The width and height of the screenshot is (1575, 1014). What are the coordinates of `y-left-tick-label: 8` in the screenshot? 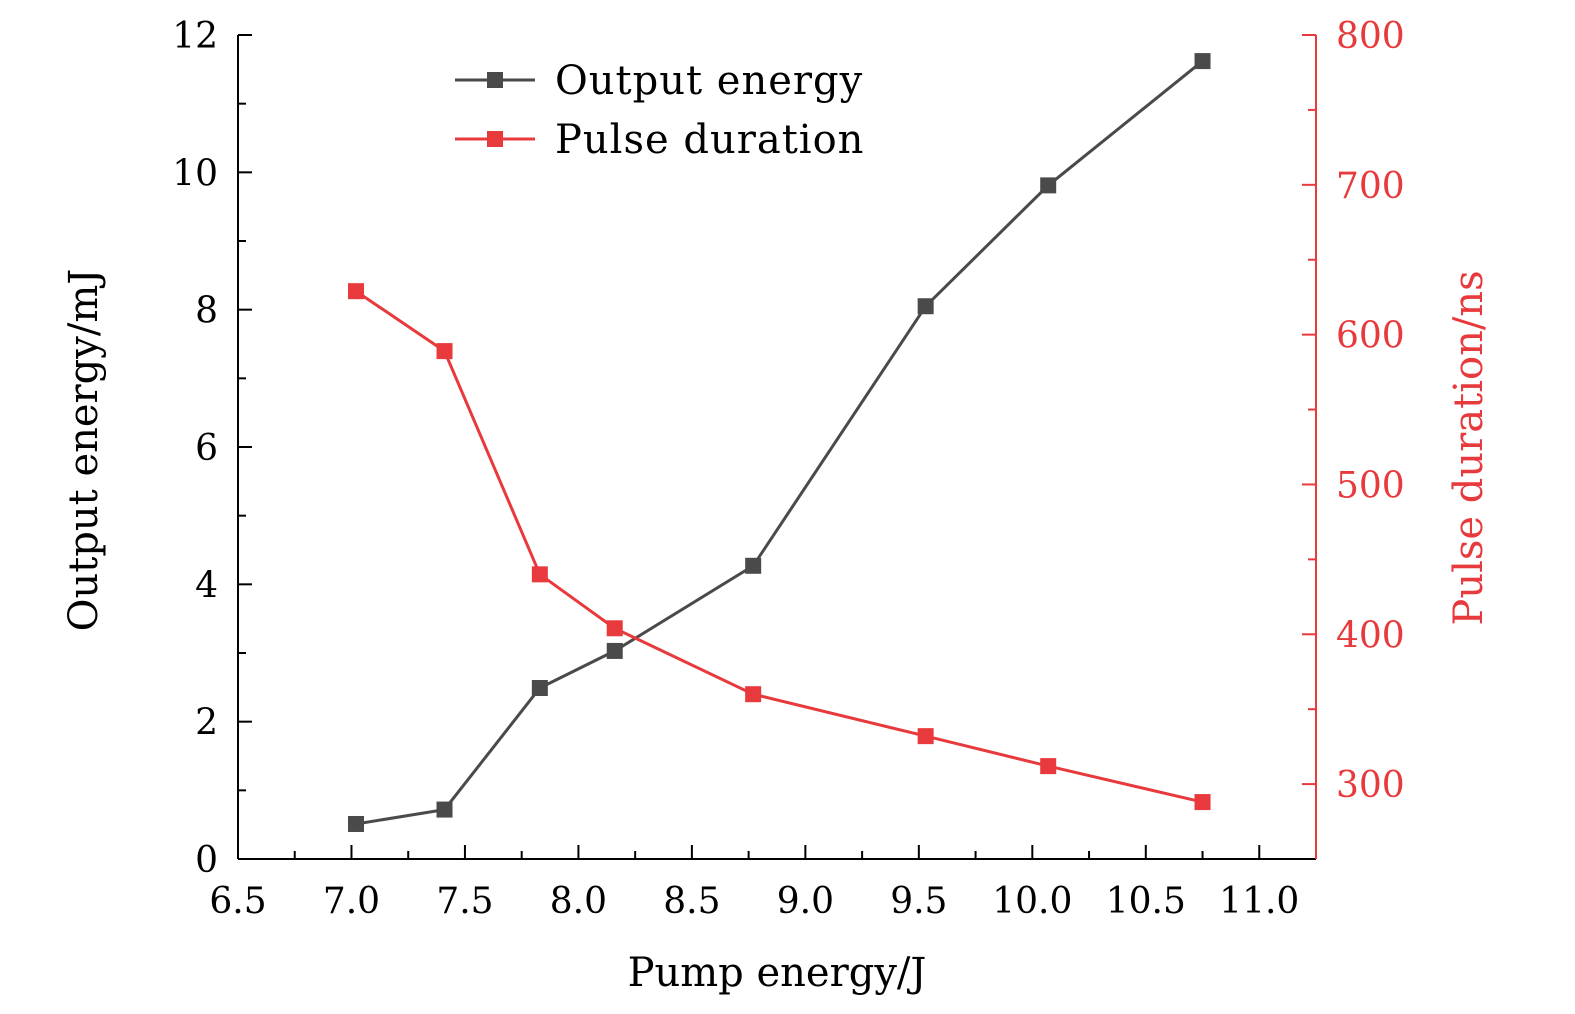 It's located at (206, 311).